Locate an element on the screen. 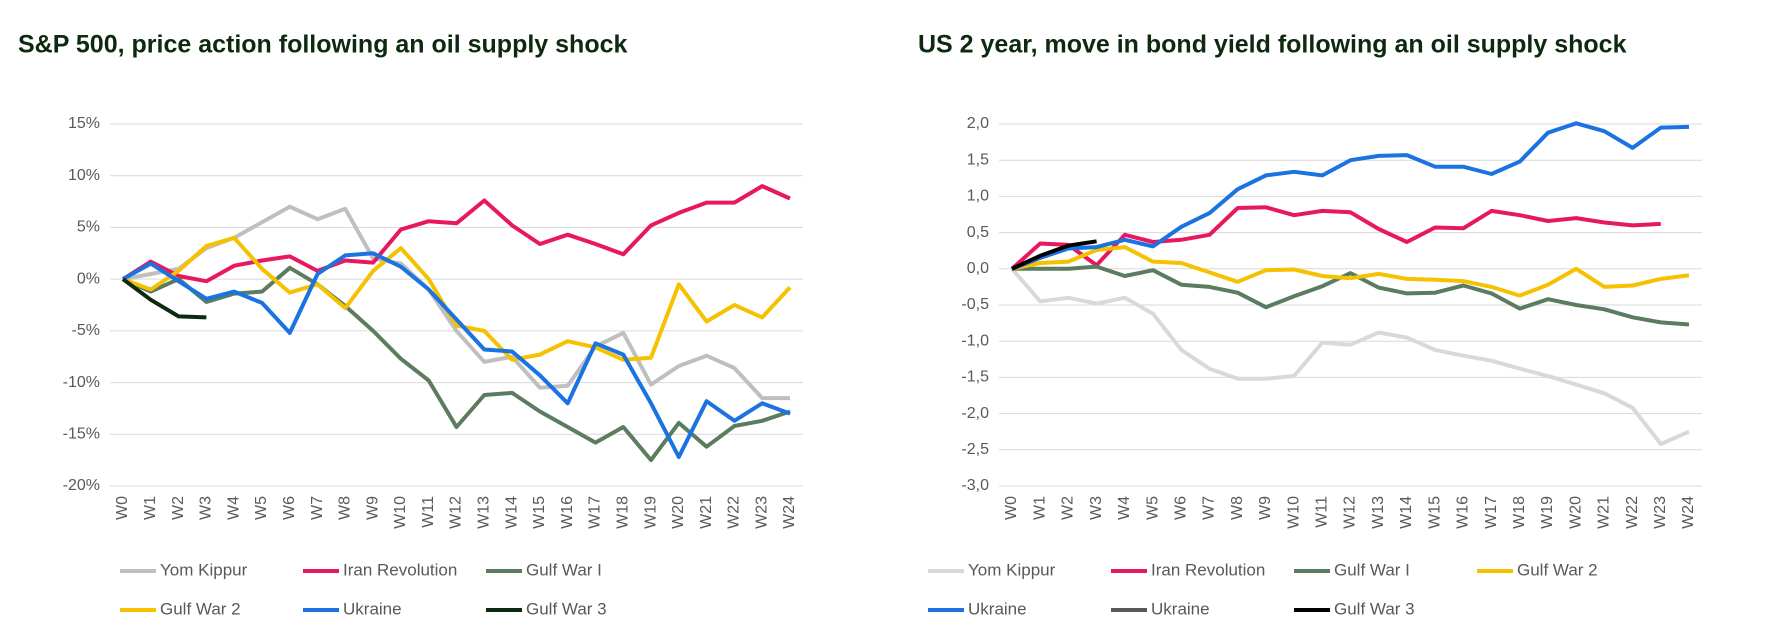 The height and width of the screenshot is (630, 1782). y-tick-label: 0,0 is located at coordinates (978, 268).